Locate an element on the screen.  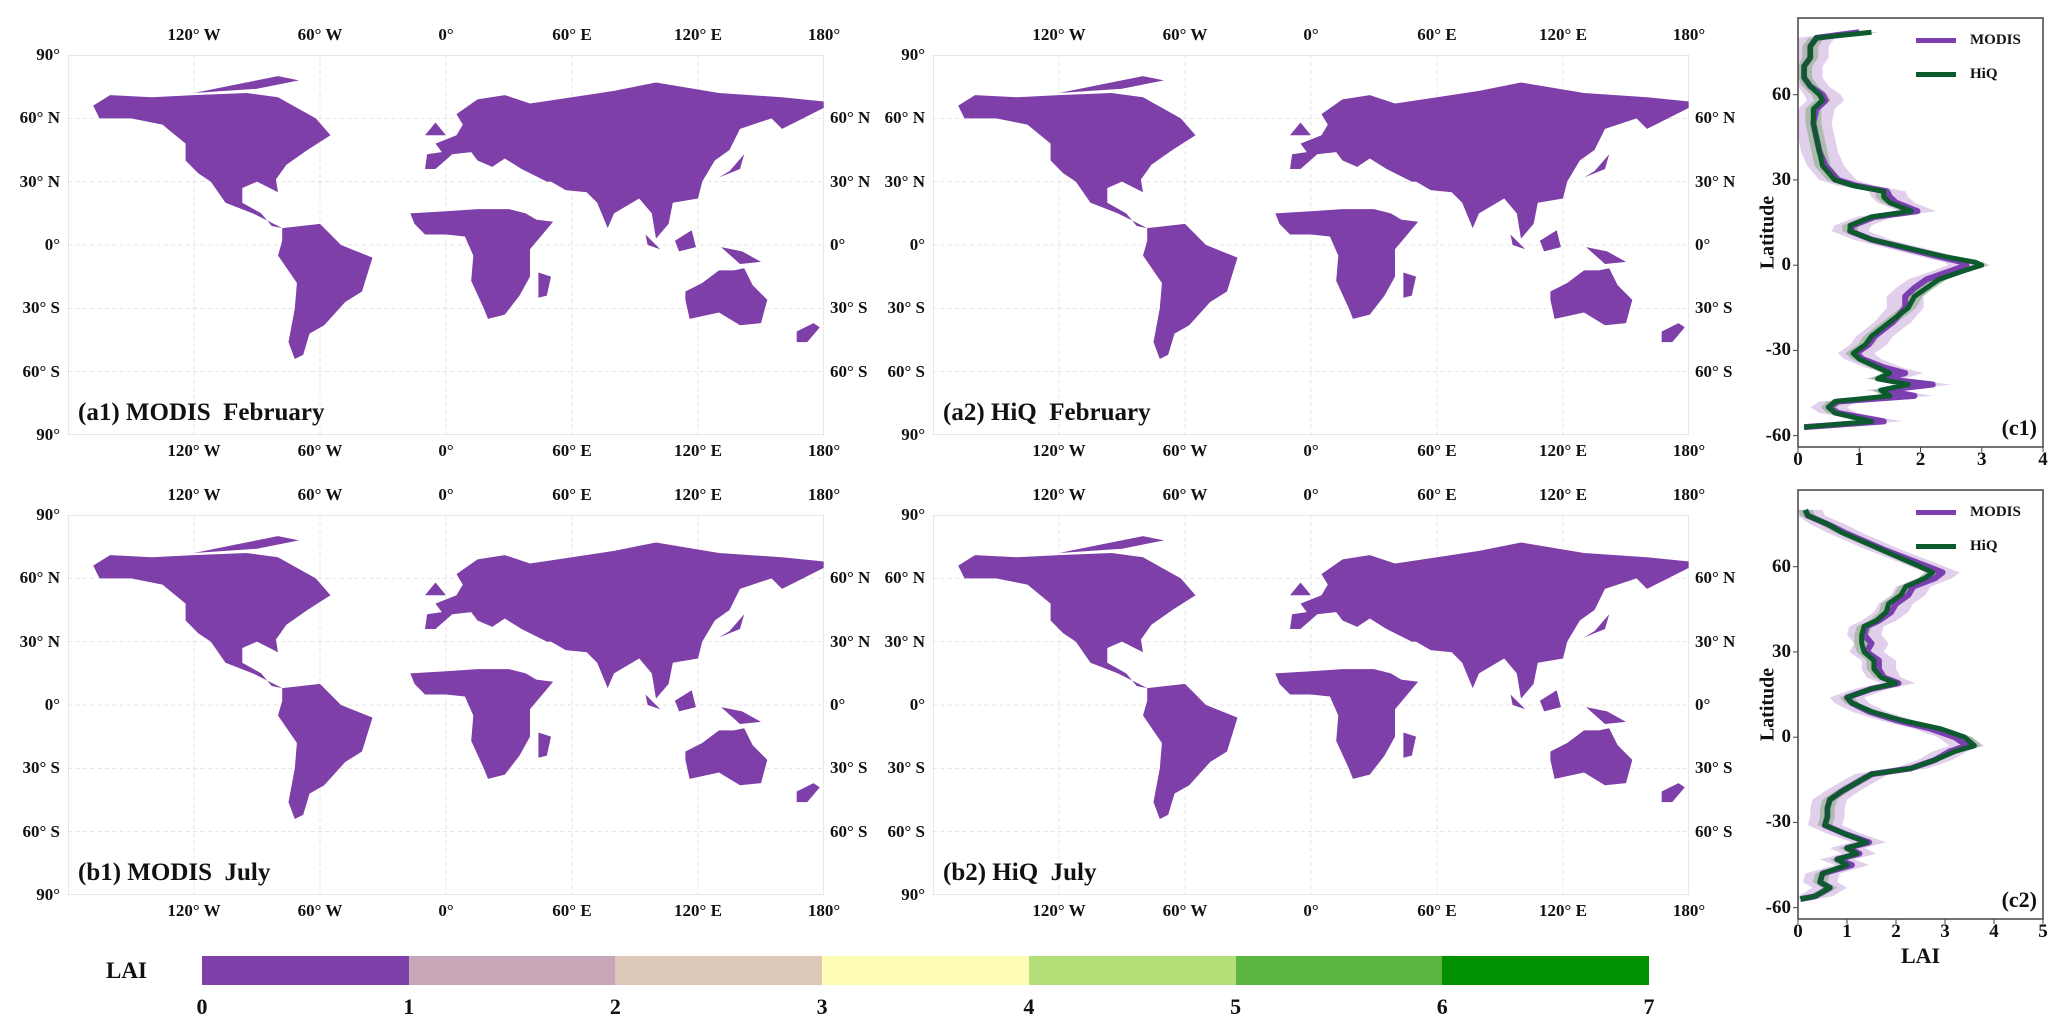
y-tick-label: 0 is located at coordinates (1786, 737).